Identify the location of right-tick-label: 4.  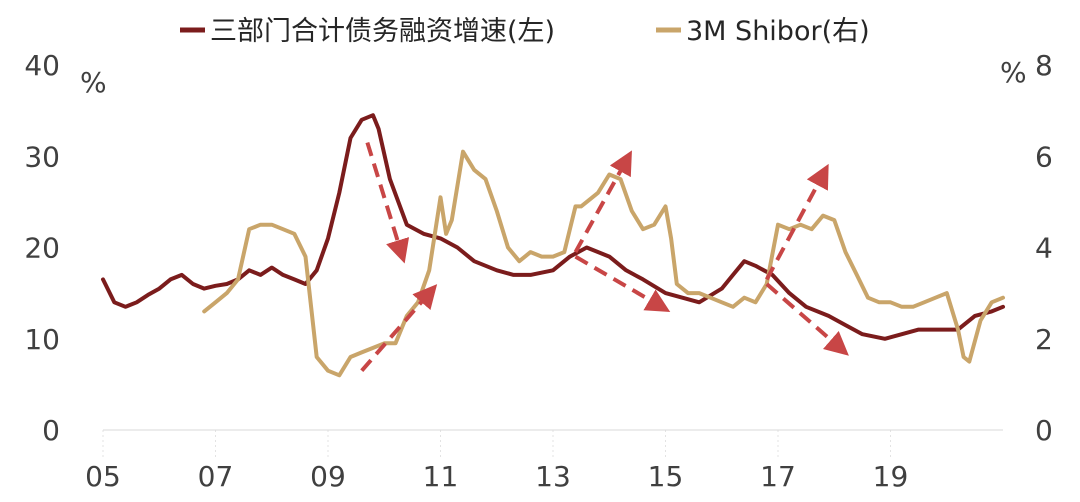
(1044, 248).